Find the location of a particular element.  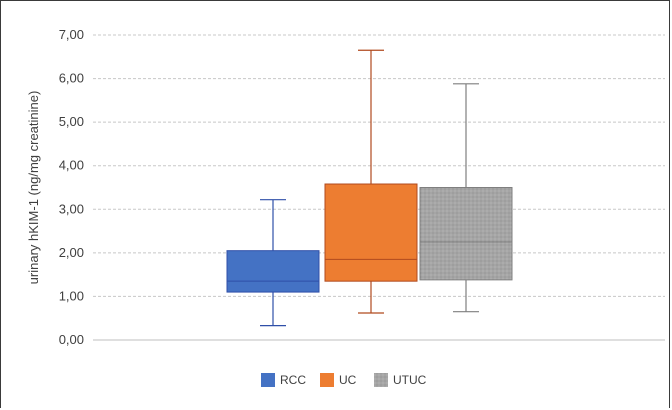

y-tick-label: 4,00 is located at coordinates (71, 165).